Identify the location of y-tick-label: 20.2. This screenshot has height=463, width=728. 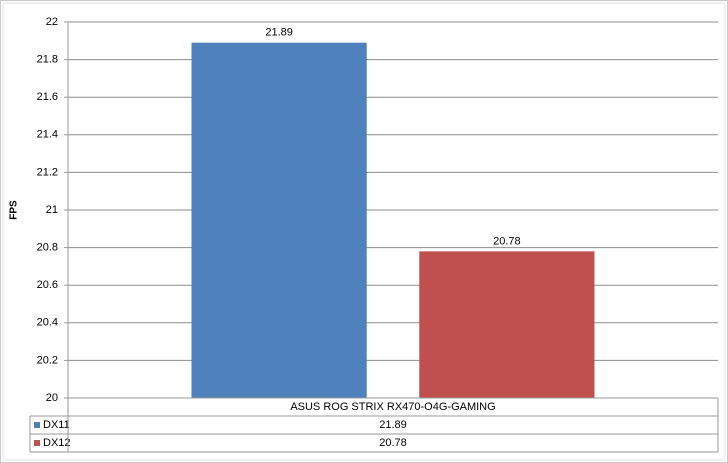
(47, 360).